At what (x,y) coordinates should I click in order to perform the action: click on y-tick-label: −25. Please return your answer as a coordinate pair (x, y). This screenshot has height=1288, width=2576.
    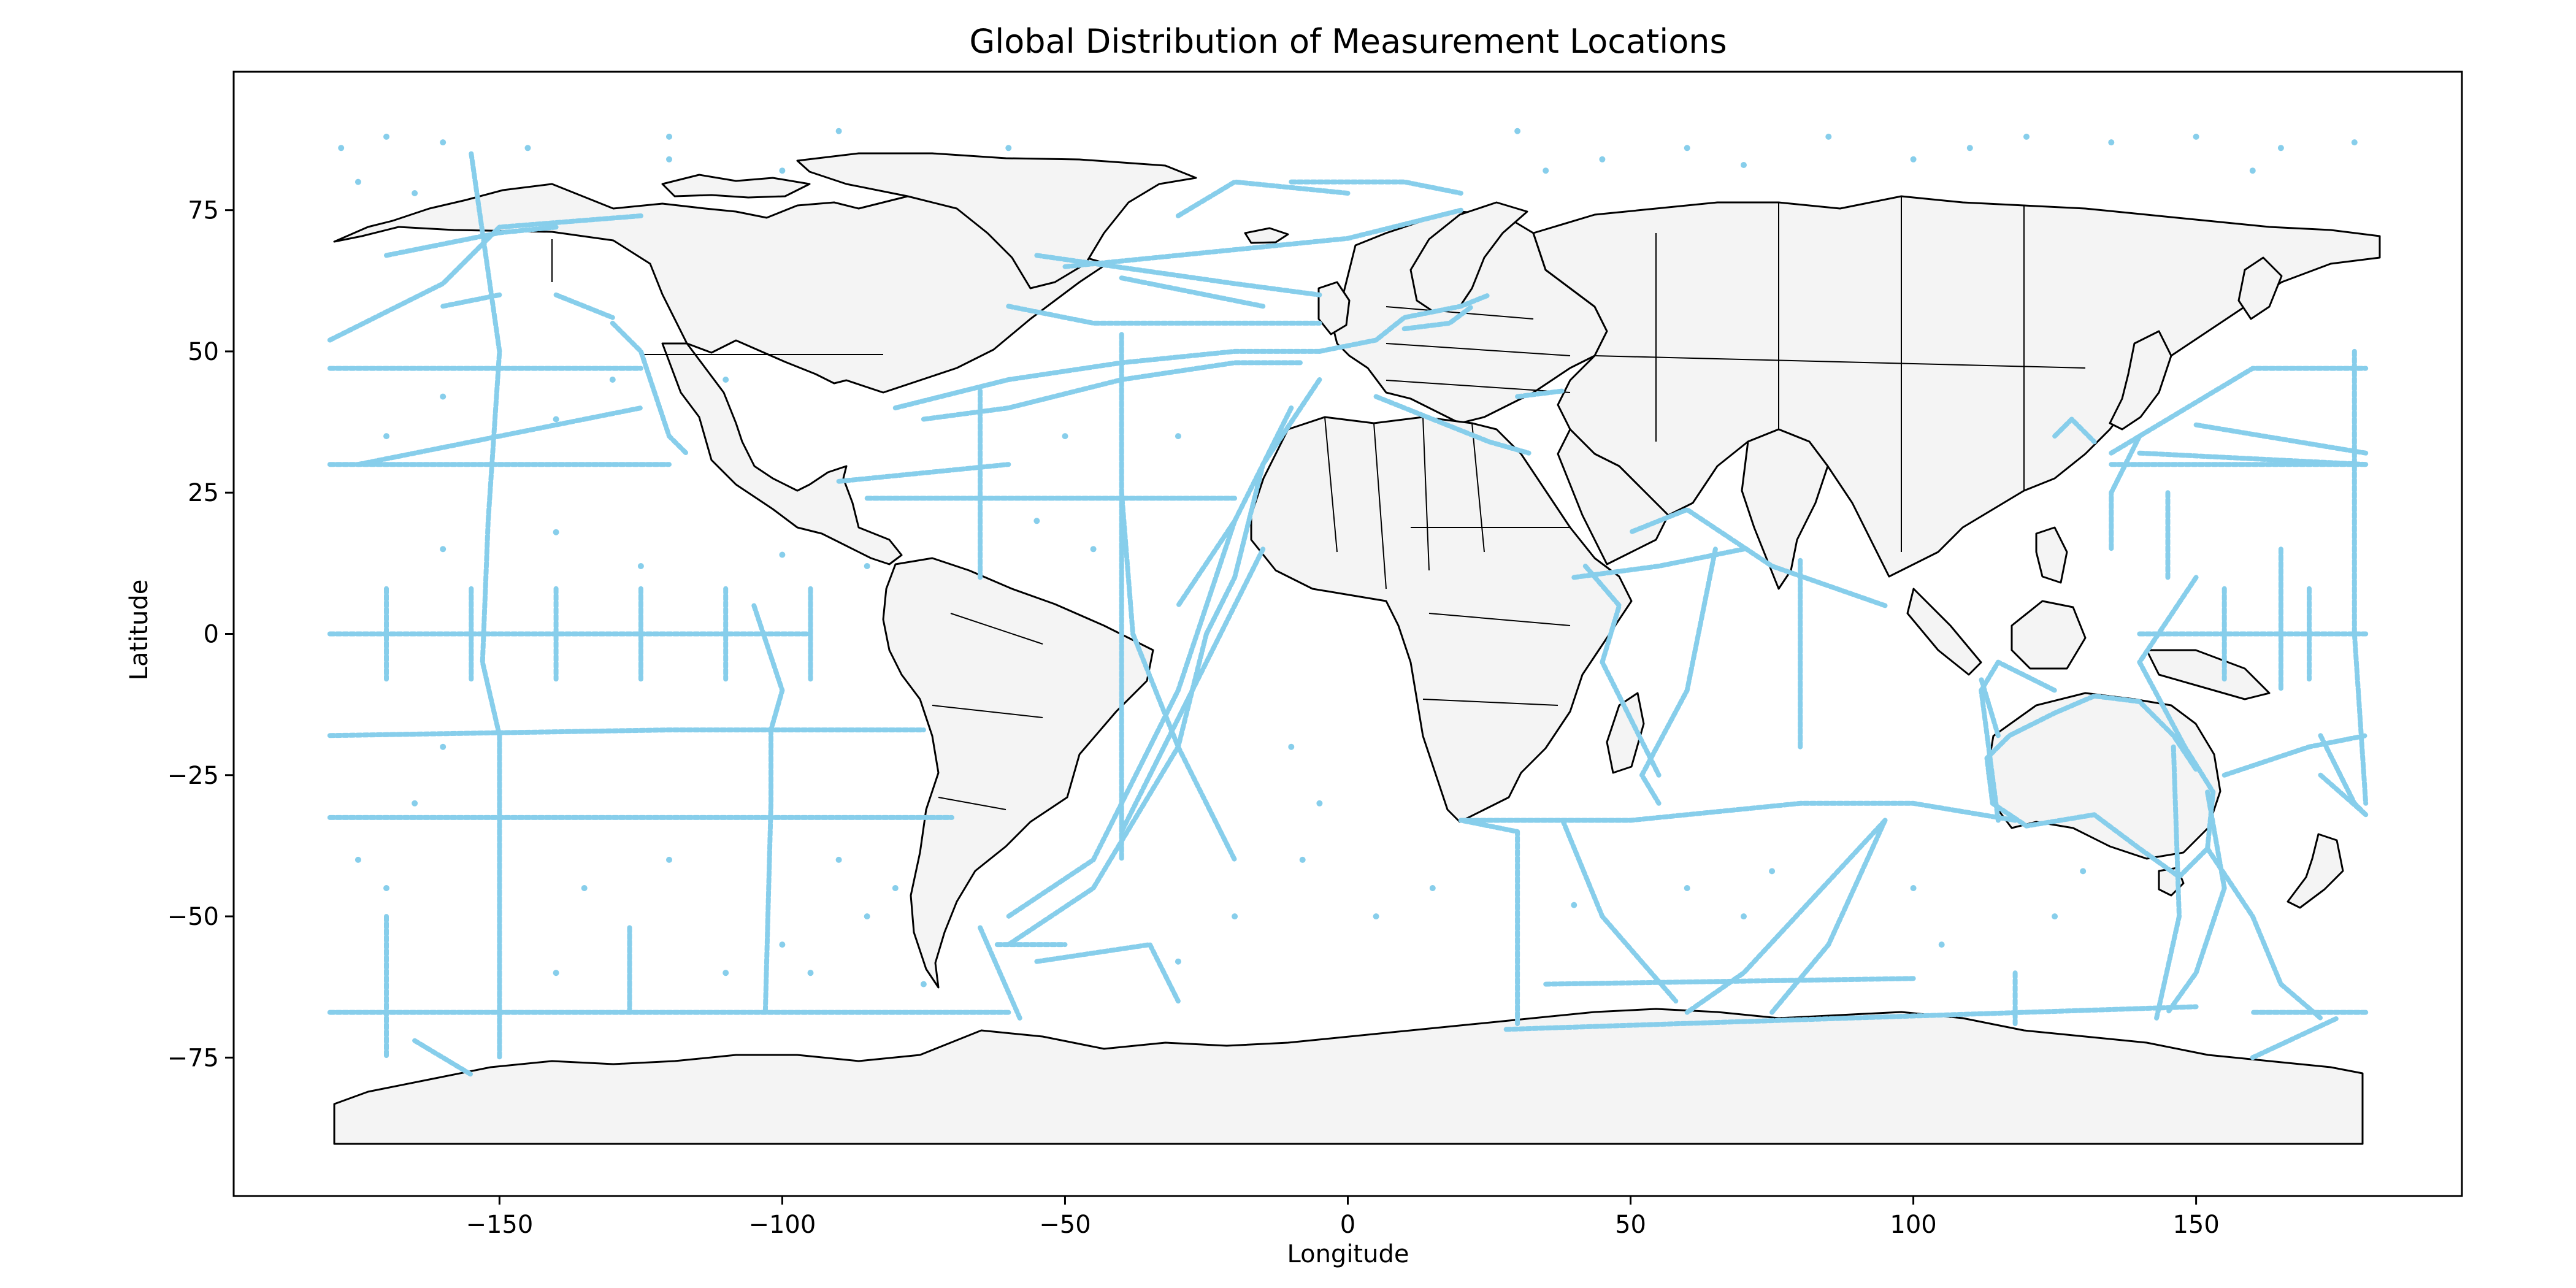
    Looking at the image, I should click on (193, 776).